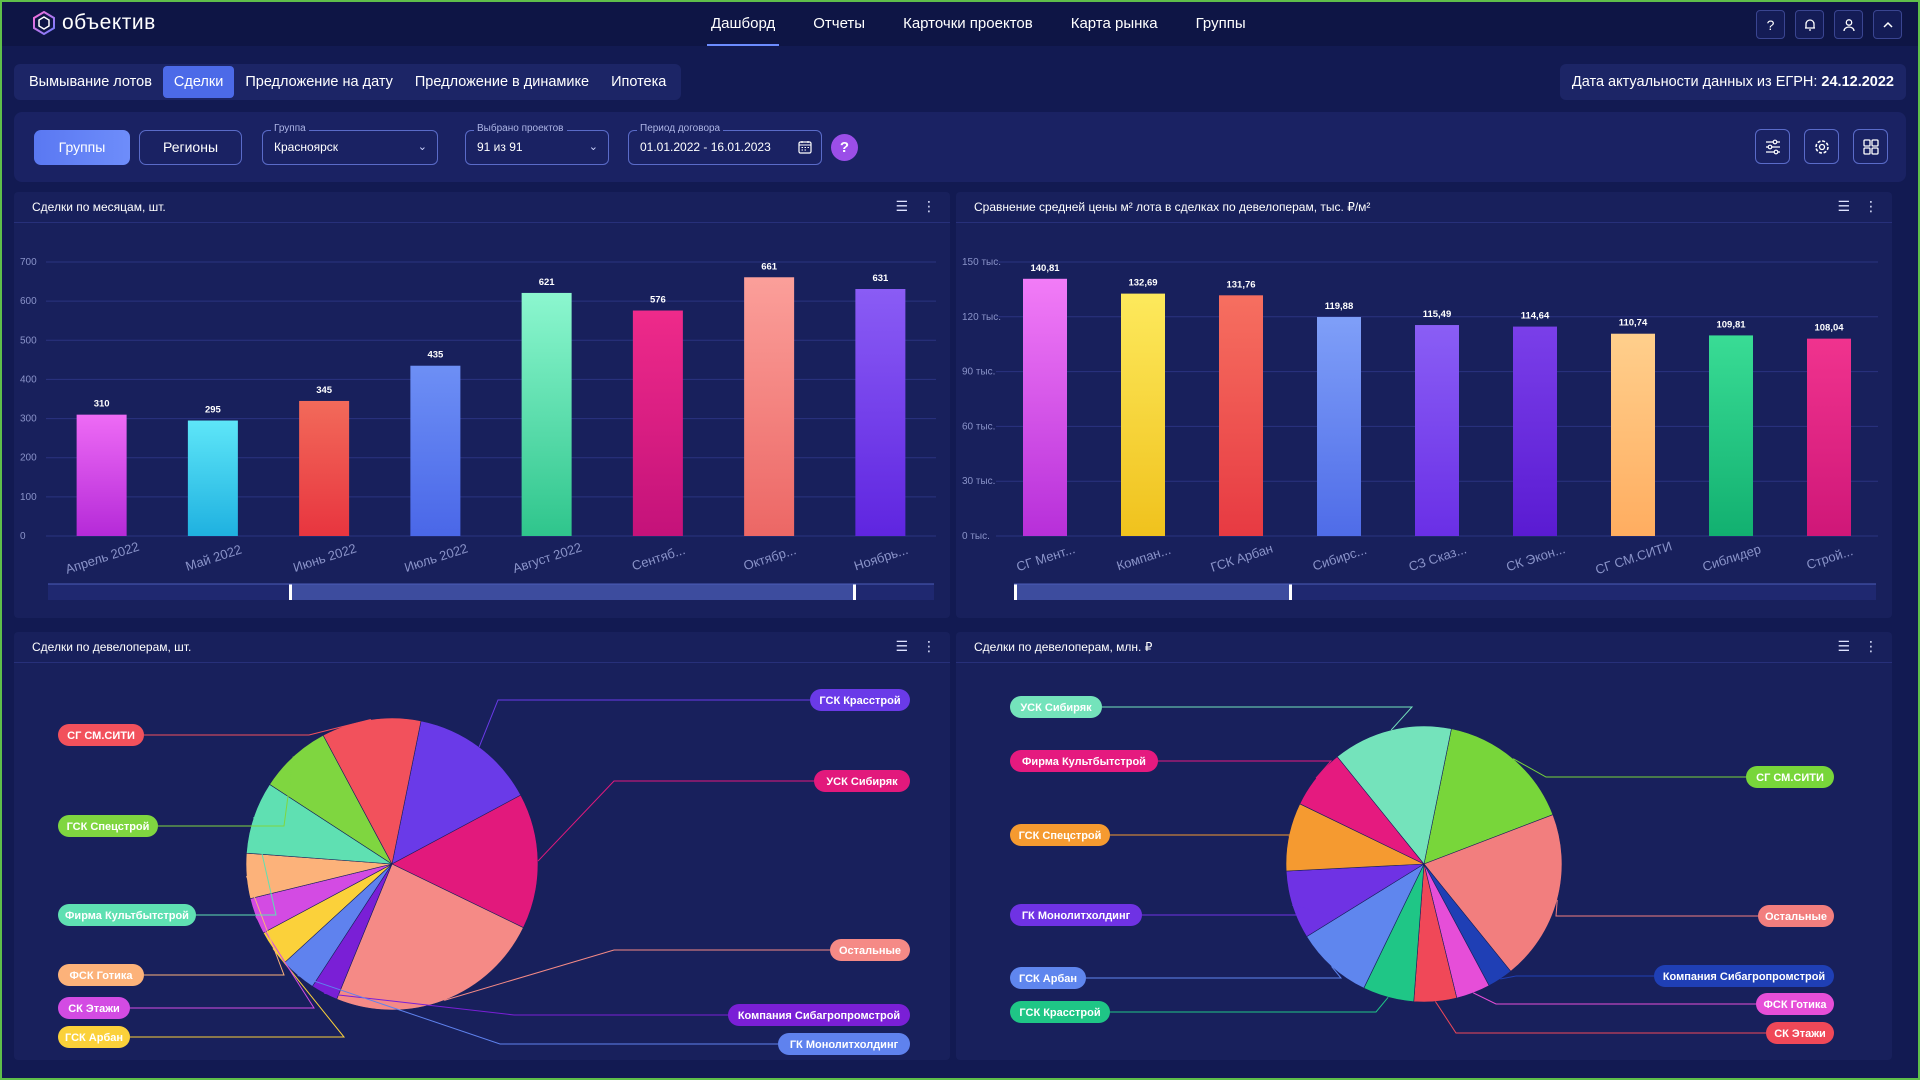 The height and width of the screenshot is (1080, 1920). I want to click on regions-button: Регионы, so click(190, 147).